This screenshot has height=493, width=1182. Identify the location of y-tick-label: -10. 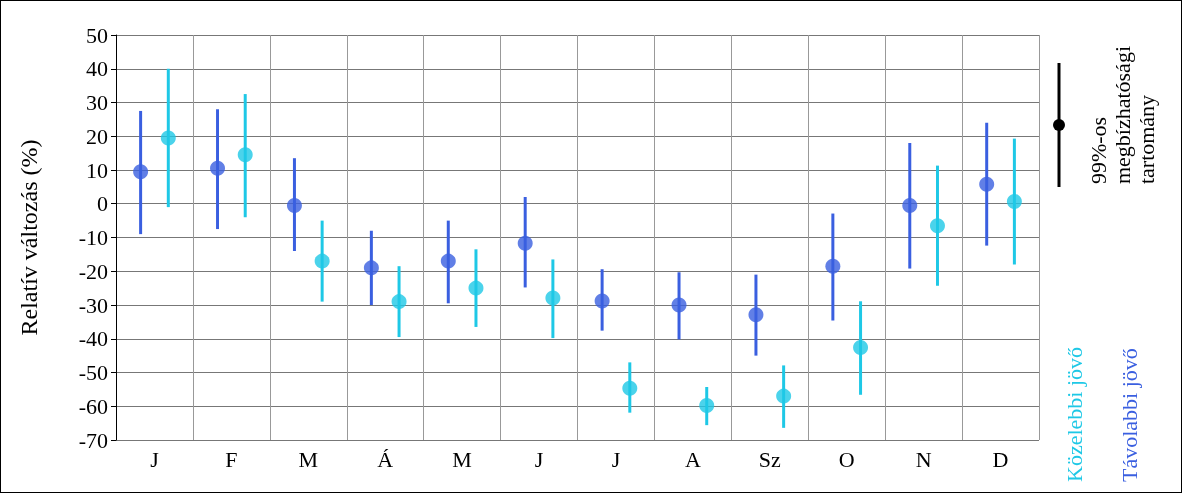
(93, 237).